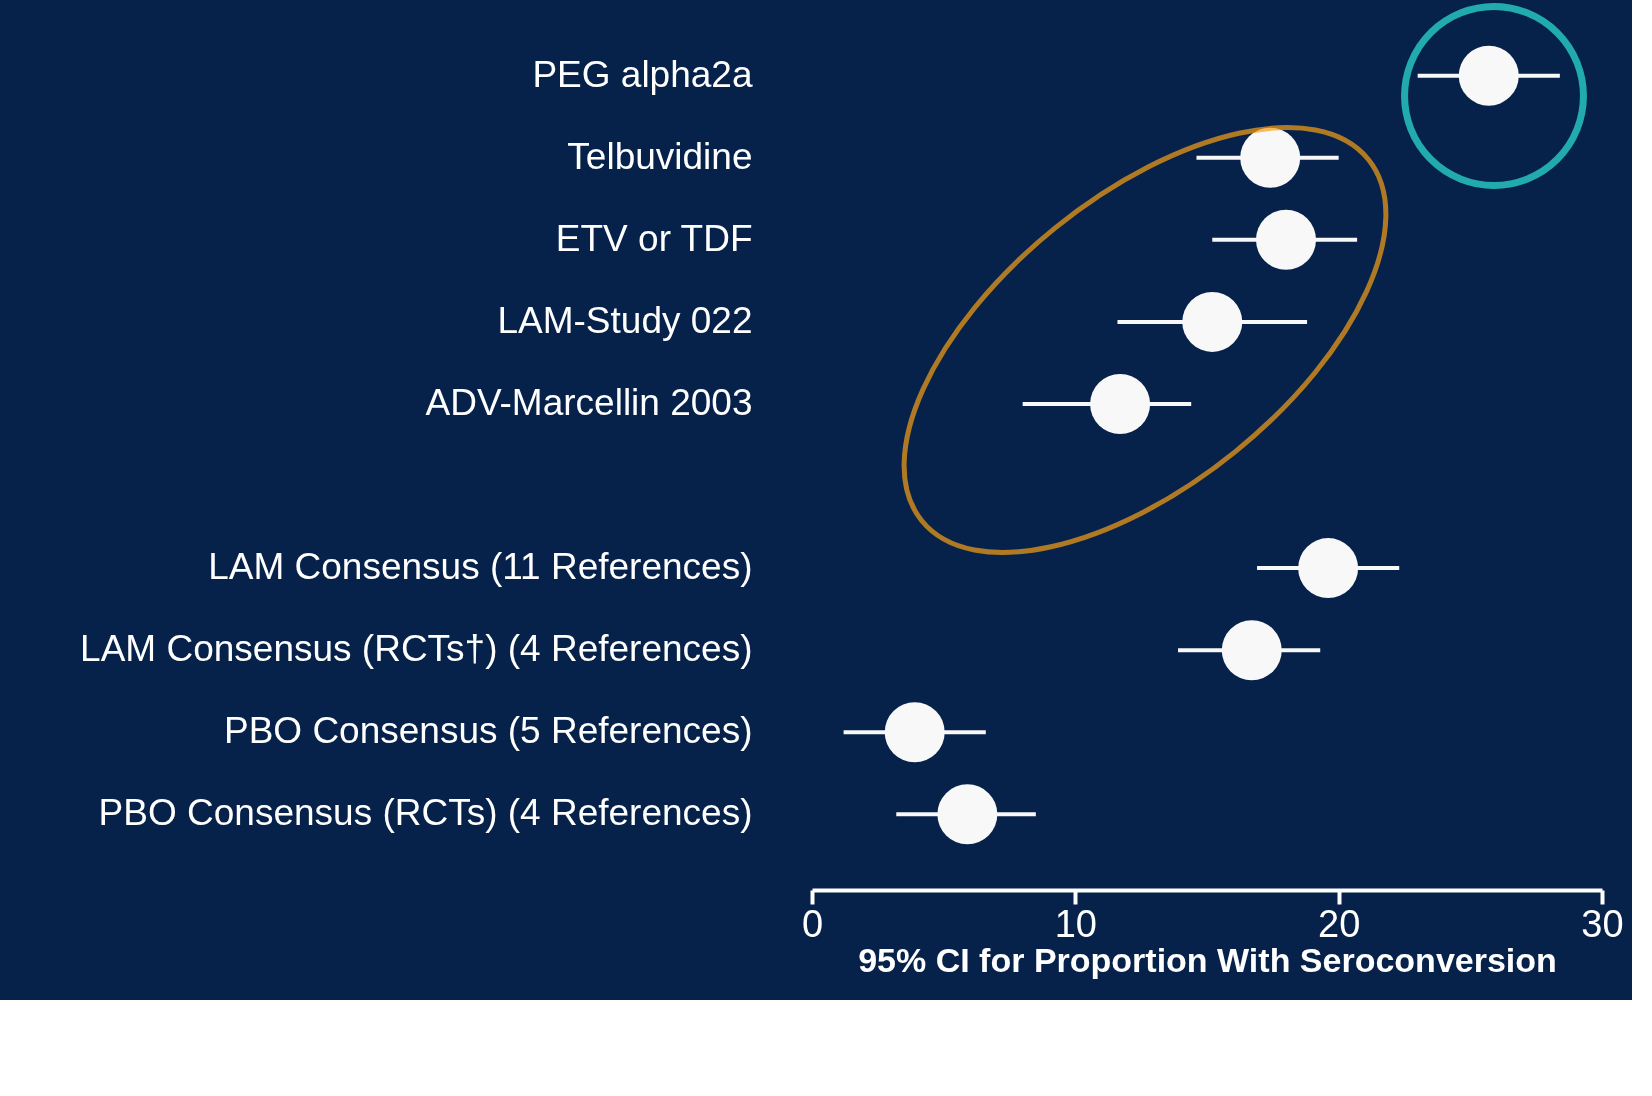  Describe the element at coordinates (589, 402) in the screenshot. I see `y-tick-label: ADV-Marcellin 2003` at that location.